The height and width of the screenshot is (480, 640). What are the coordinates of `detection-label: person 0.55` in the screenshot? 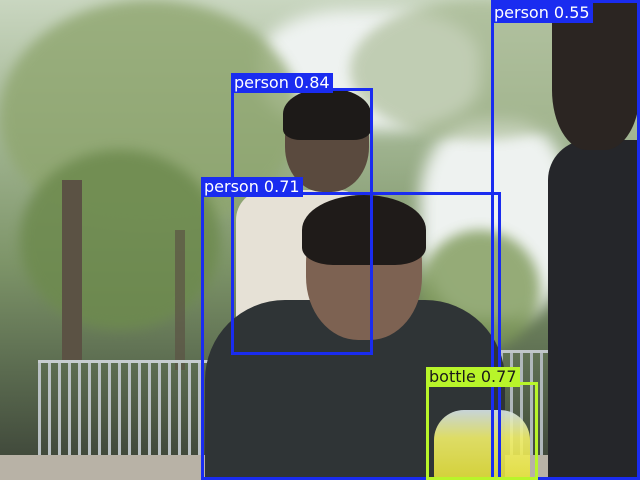 It's located at (542, 13).